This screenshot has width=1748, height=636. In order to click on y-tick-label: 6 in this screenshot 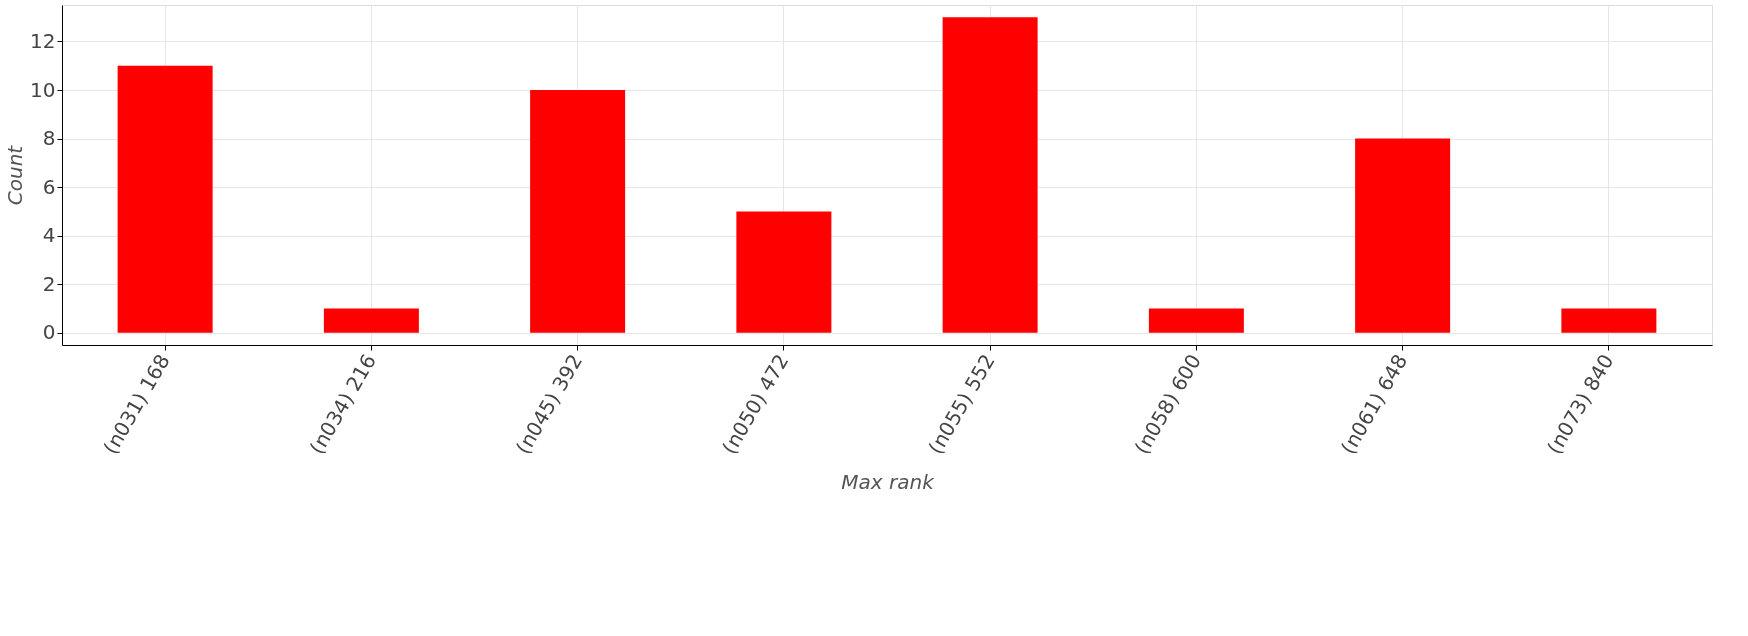, I will do `click(49, 186)`.